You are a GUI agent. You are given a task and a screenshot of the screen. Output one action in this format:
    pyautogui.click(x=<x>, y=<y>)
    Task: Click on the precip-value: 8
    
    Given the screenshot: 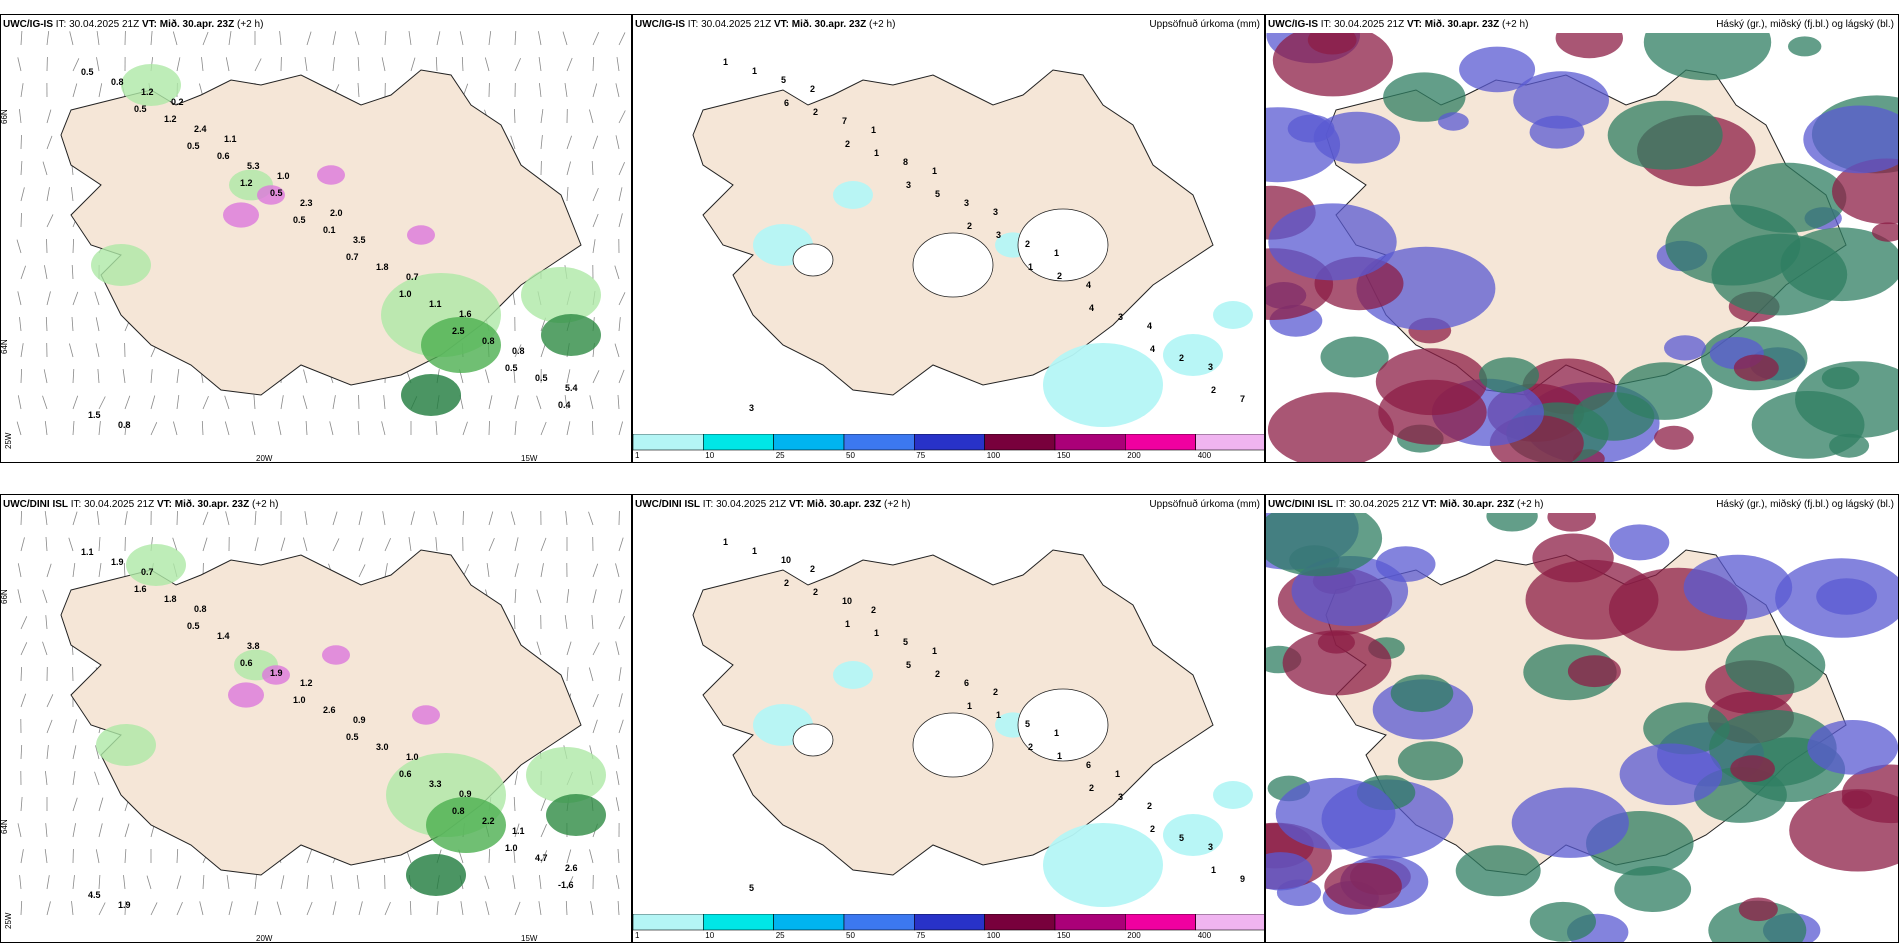 What is the action you would take?
    pyautogui.click(x=905, y=162)
    